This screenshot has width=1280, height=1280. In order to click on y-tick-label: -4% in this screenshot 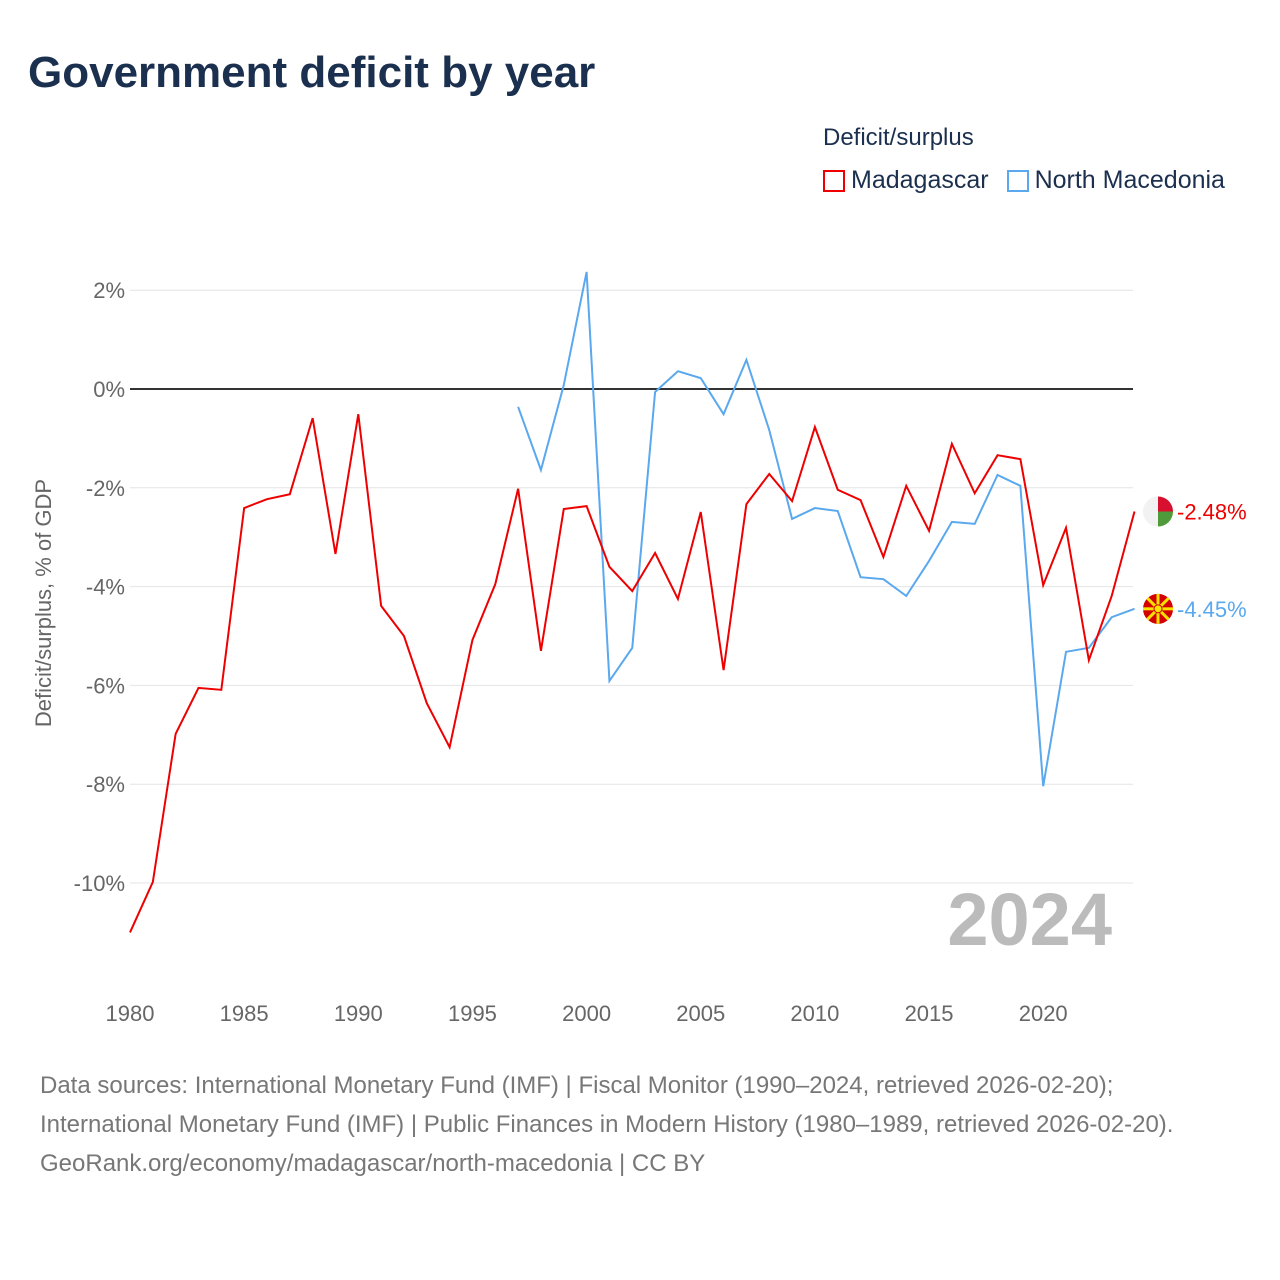, I will do `click(105, 587)`.